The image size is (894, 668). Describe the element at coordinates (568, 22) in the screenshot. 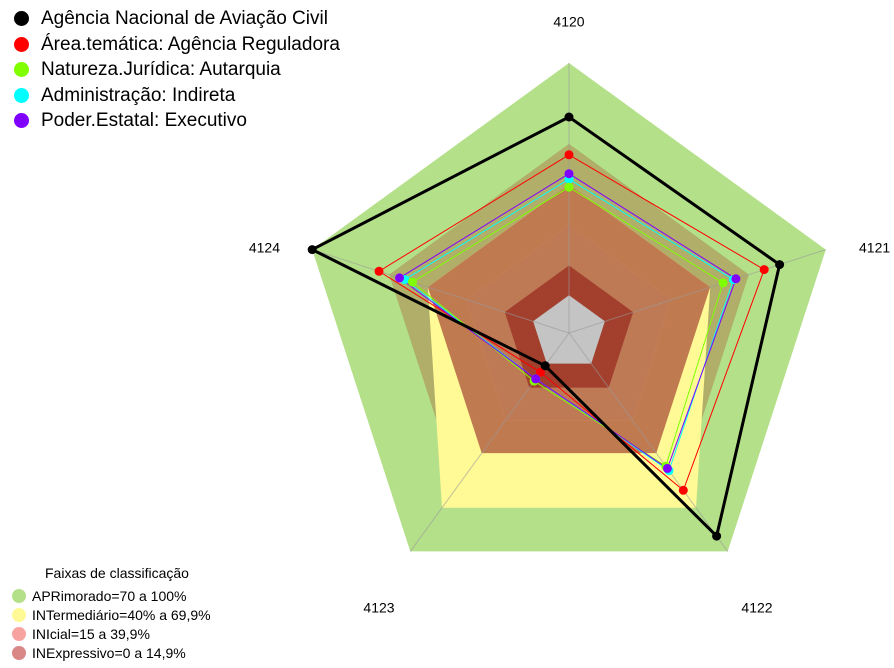

I see `axis-label-4120: 4120` at that location.